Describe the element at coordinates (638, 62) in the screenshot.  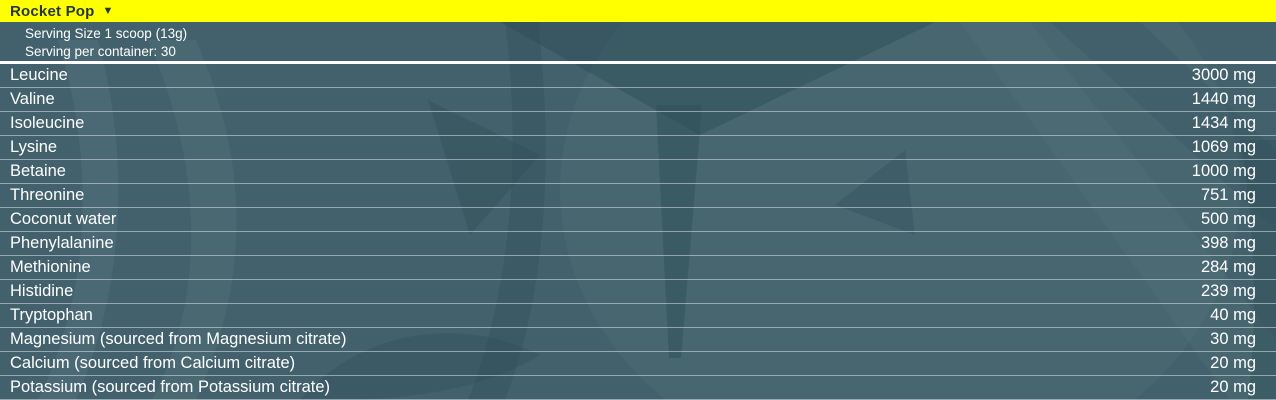
I see `table-top-divider` at that location.